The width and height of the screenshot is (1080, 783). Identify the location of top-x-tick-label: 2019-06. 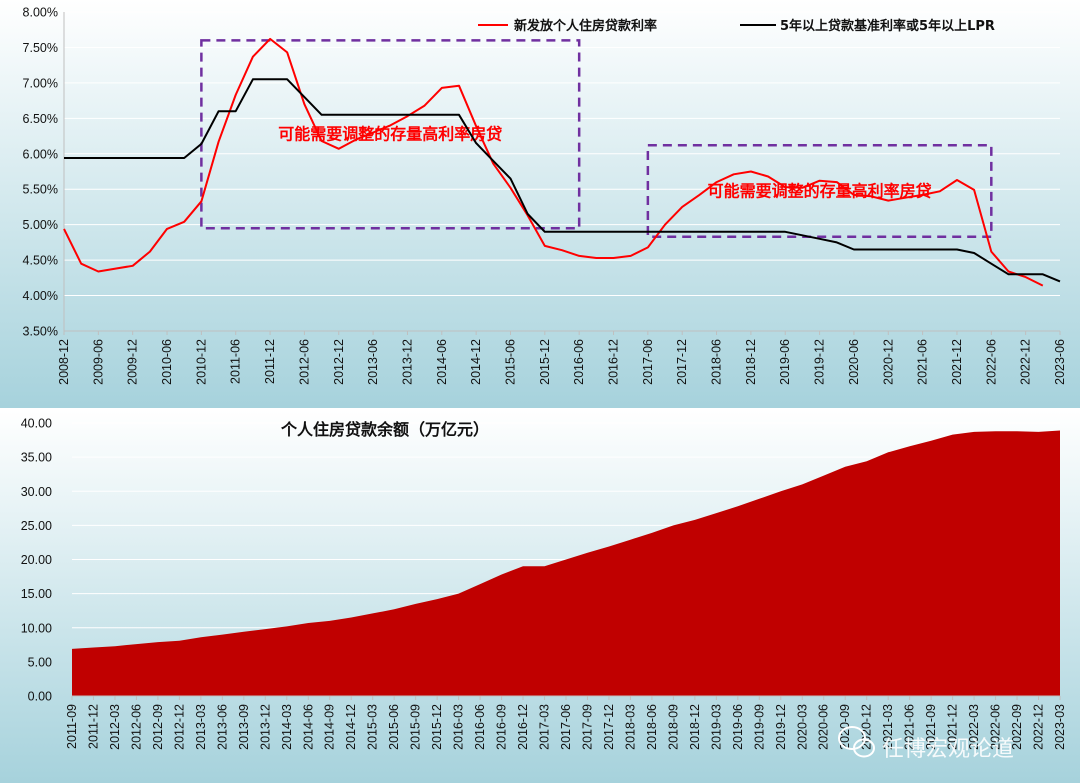
(785, 362).